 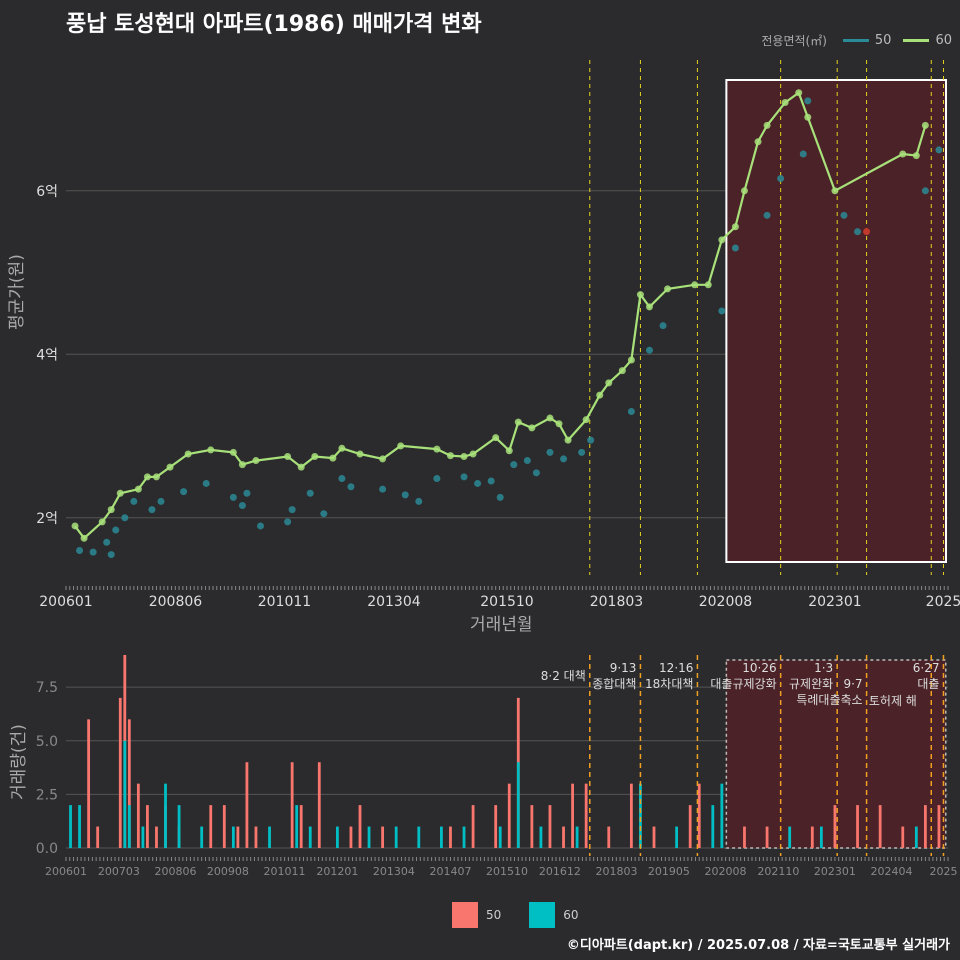 I want to click on y-tick-label: 6억, so click(x=47, y=192).